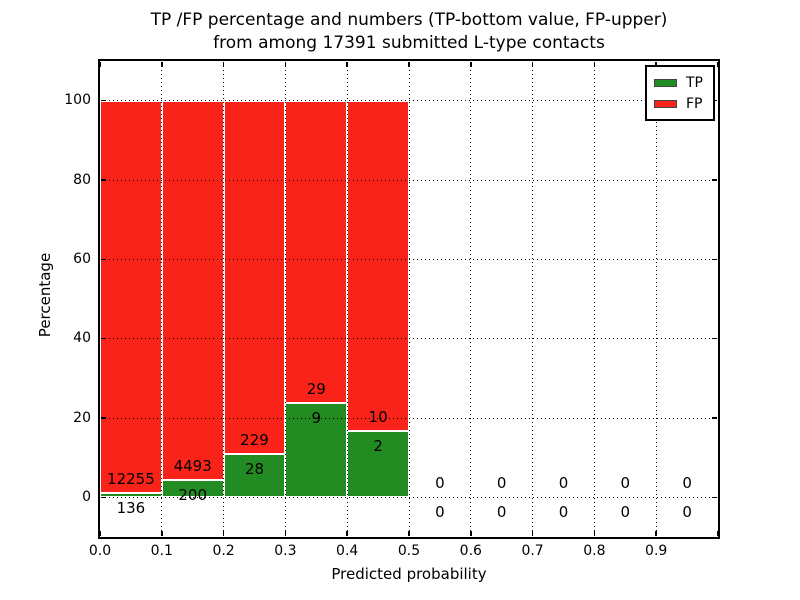 The width and height of the screenshot is (800, 600). What do you see at coordinates (254, 440) in the screenshot?
I see `bar-label-fp: 229` at bounding box center [254, 440].